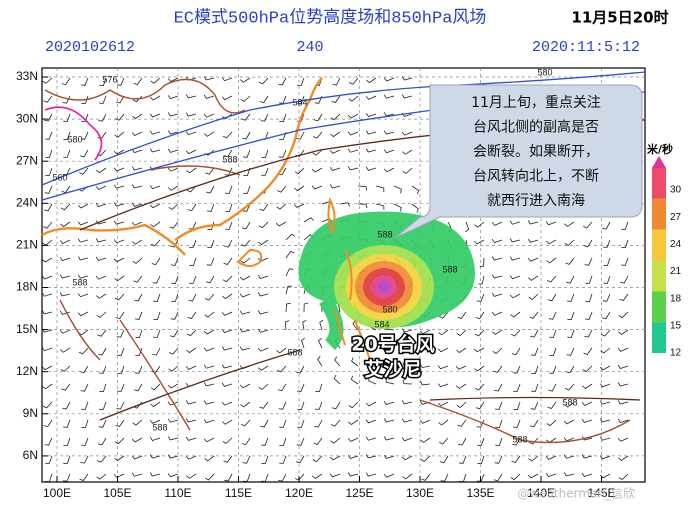 Image resolution: width=690 pixels, height=514 pixels. What do you see at coordinates (57, 493) in the screenshot?
I see `lon-label: 100E` at bounding box center [57, 493].